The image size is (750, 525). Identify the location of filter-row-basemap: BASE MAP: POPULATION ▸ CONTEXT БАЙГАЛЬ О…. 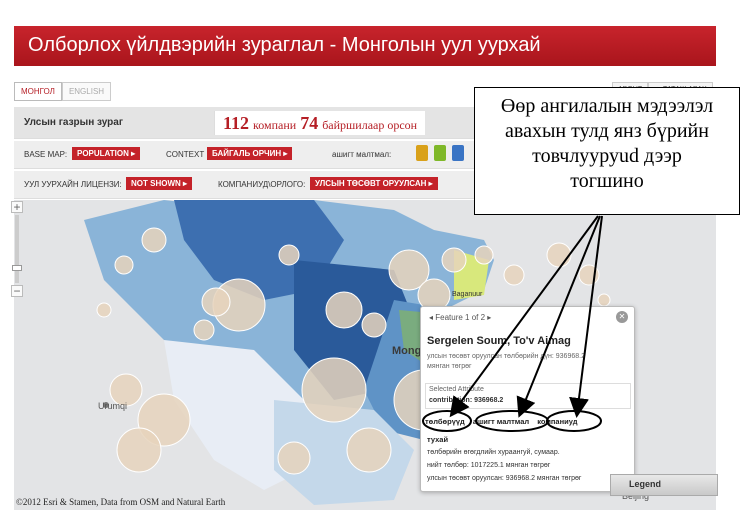
(244, 155).